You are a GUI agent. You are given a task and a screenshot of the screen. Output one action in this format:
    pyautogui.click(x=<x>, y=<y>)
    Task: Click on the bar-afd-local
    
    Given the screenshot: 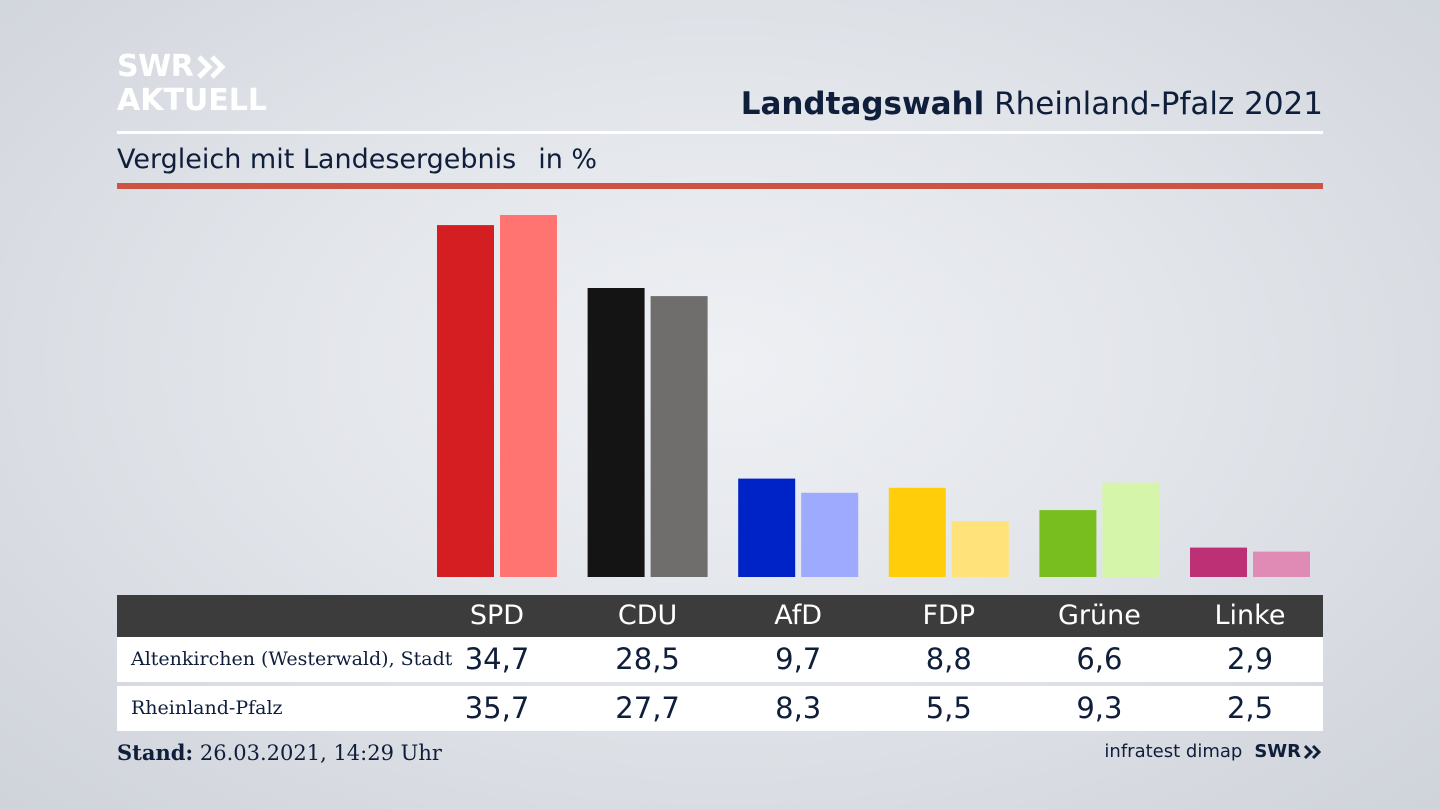 What is the action you would take?
    pyautogui.click(x=767, y=527)
    